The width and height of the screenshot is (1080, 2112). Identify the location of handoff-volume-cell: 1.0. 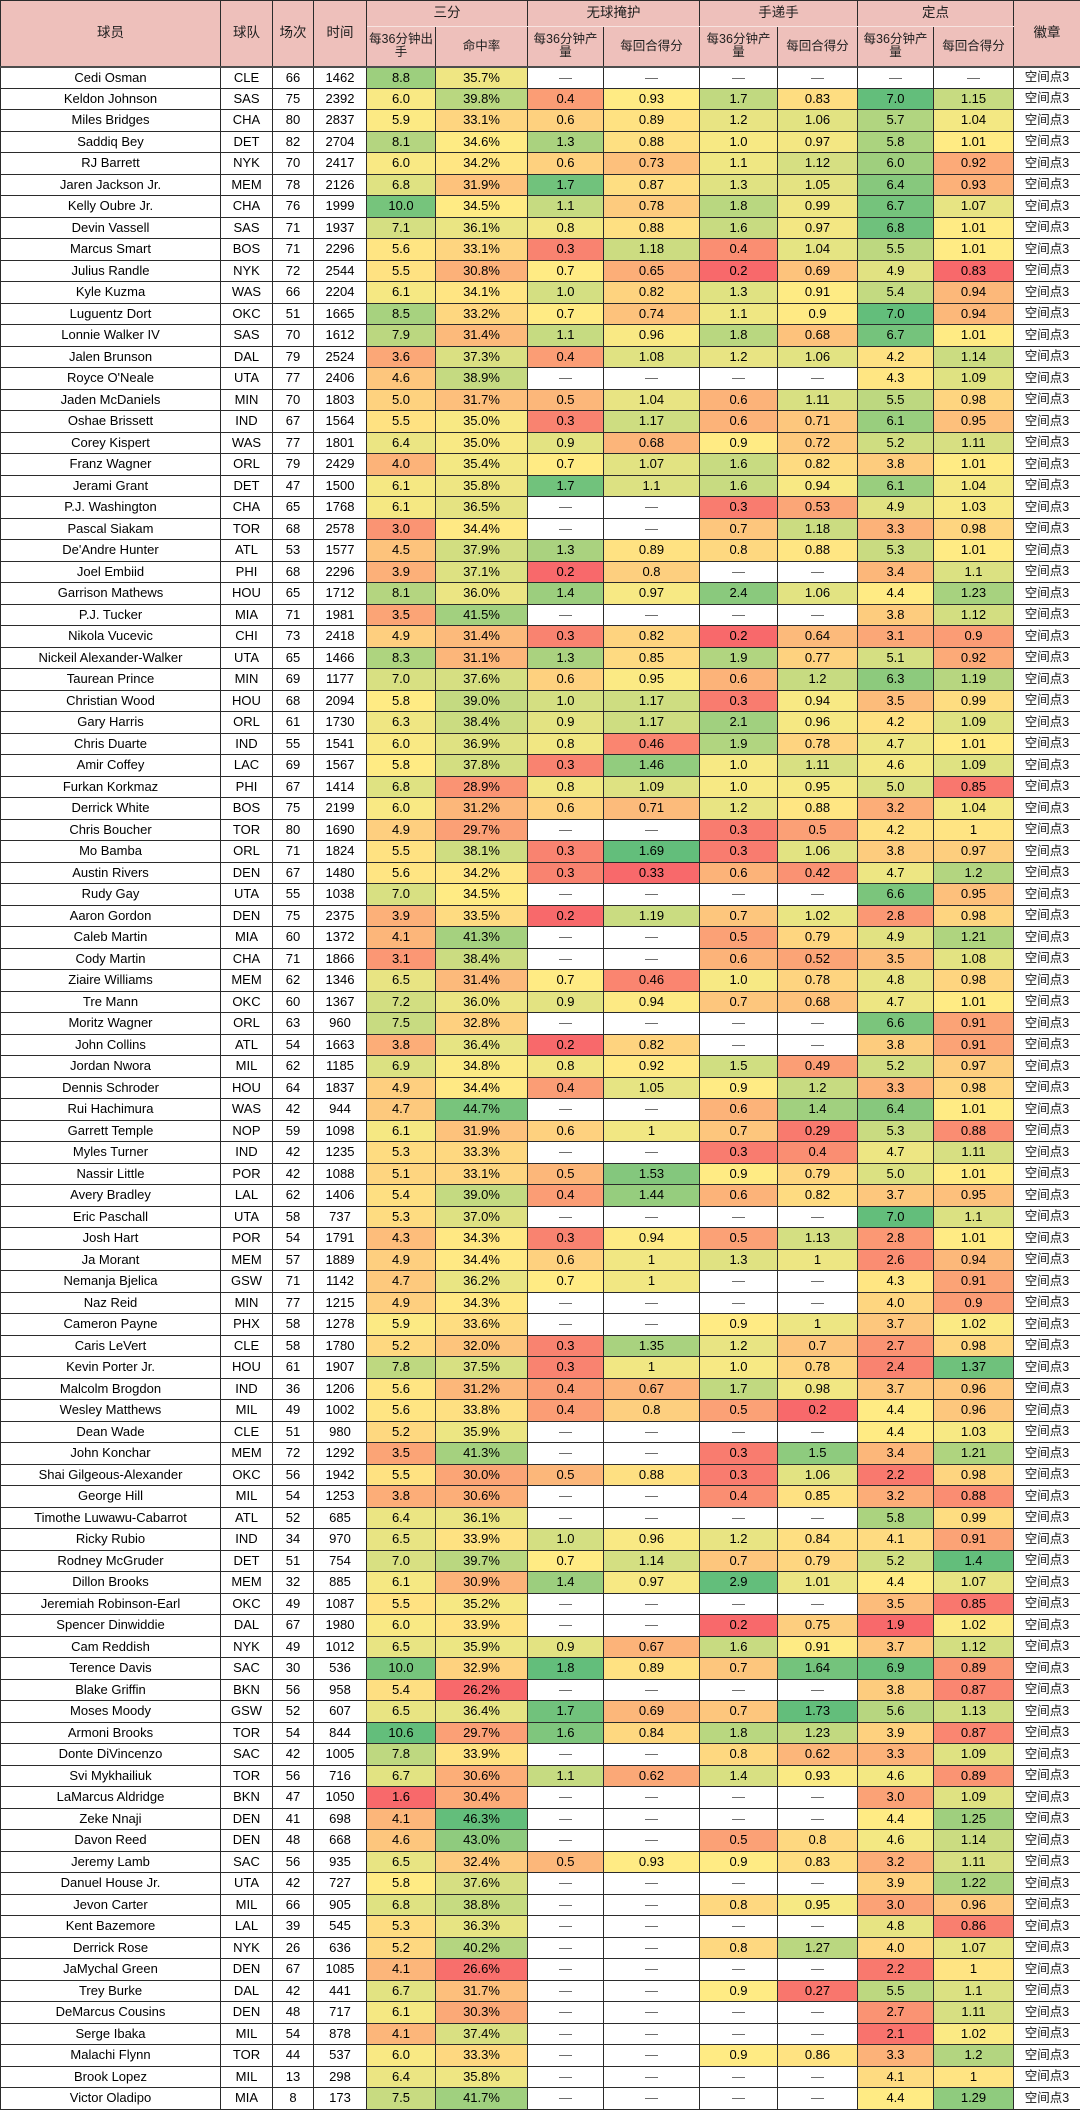
(738, 786).